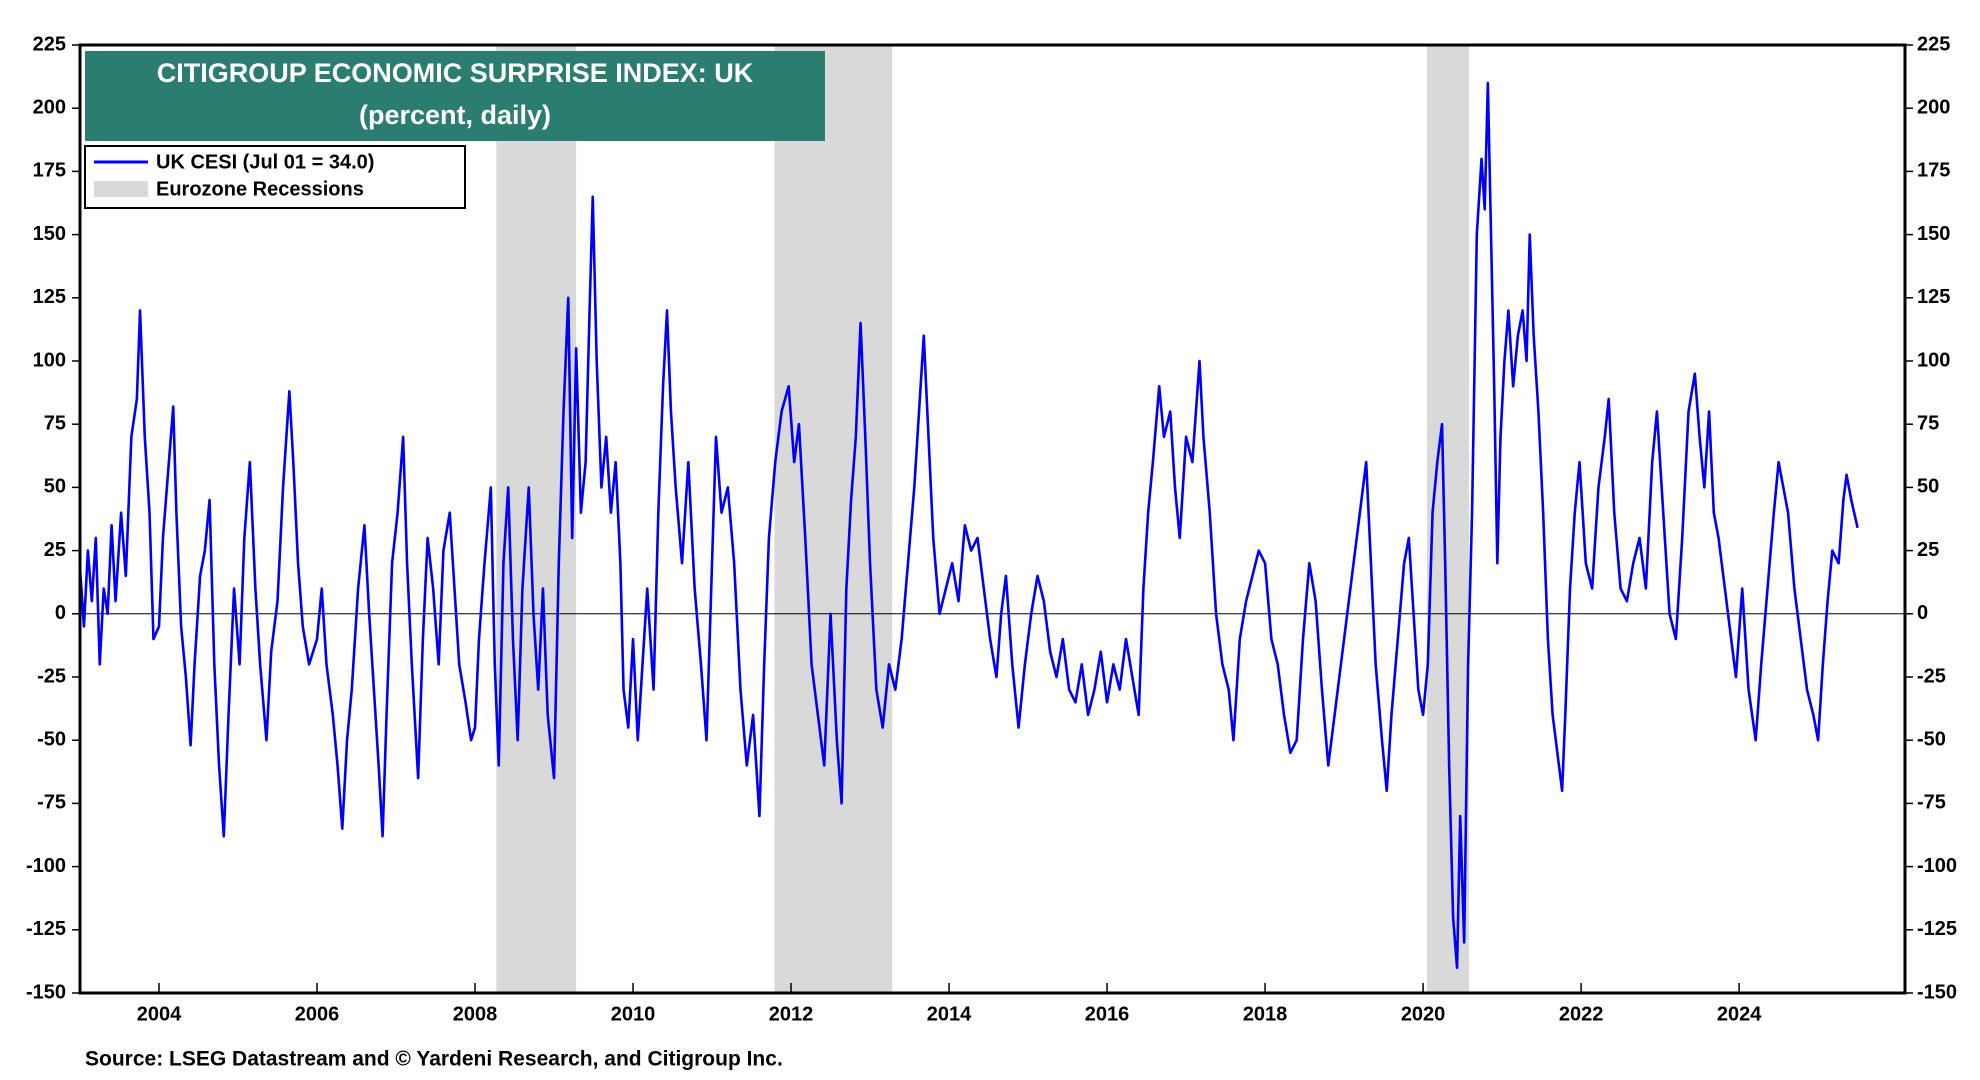 This screenshot has width=1980, height=1080. I want to click on x-tick-label: 2024, so click(1739, 1014).